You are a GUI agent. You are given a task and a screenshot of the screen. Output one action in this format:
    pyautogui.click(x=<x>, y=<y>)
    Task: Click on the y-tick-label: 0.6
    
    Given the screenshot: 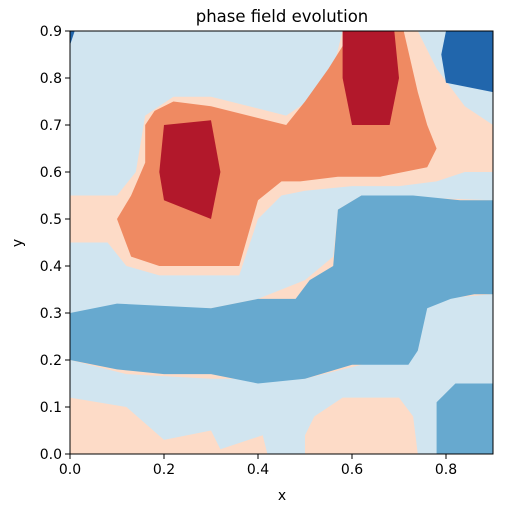 What is the action you would take?
    pyautogui.click(x=51, y=173)
    